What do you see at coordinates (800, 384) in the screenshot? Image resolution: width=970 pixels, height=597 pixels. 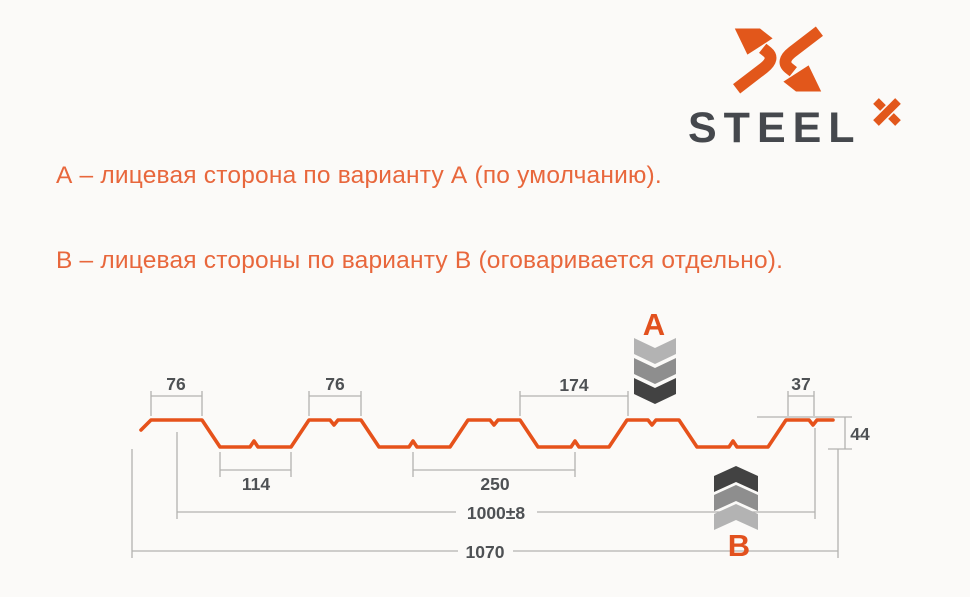 I see `dim-edge-crest: 37` at bounding box center [800, 384].